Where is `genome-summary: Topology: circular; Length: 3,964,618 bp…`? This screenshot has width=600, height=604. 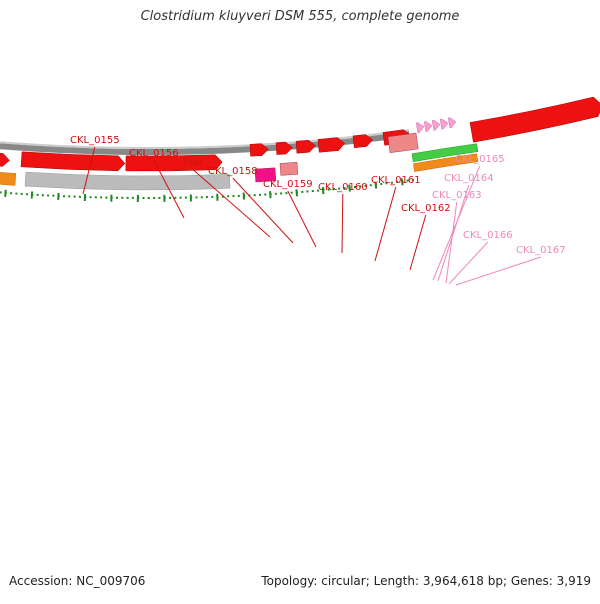
genome-summary: Topology: circular; Length: 3,964,618 bp… is located at coordinates (426, 581).